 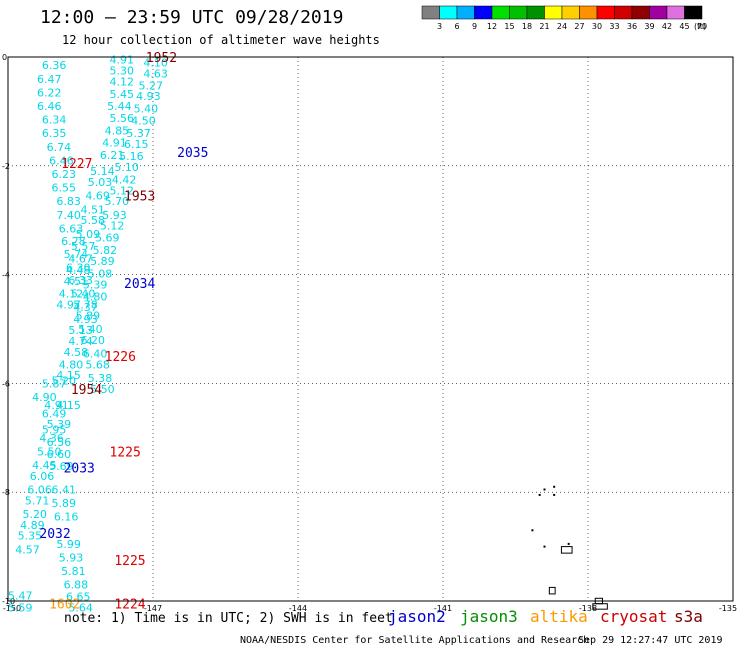 What do you see at coordinates (59, 454) in the screenshot?
I see `swh-value-label: 6.60` at bounding box center [59, 454].